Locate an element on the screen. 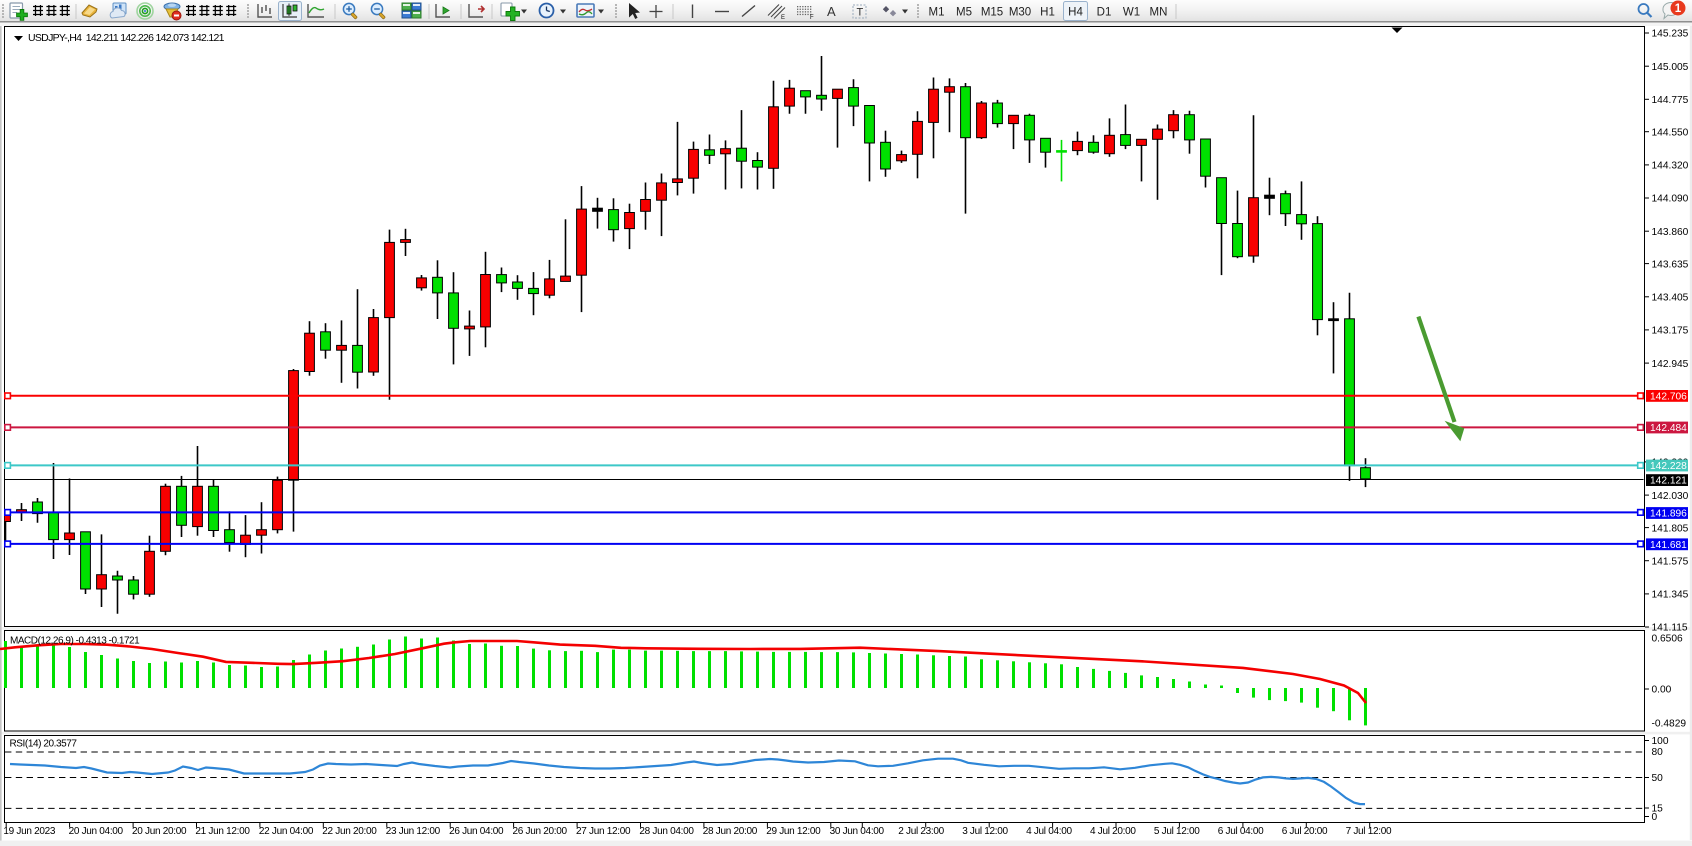  svg-text: 142.121 is located at coordinates (1668, 481).